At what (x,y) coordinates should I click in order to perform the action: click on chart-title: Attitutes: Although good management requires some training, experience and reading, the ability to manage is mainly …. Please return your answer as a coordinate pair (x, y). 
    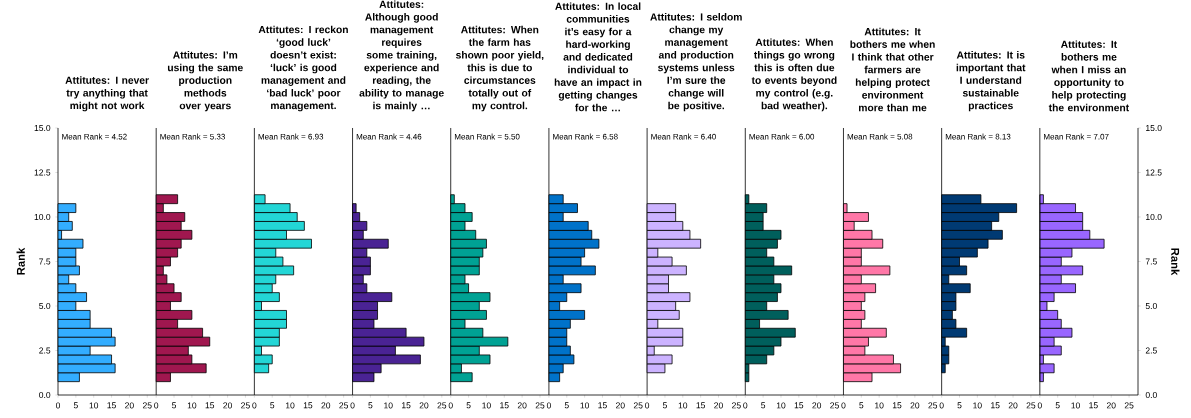
    Looking at the image, I should click on (401, 56).